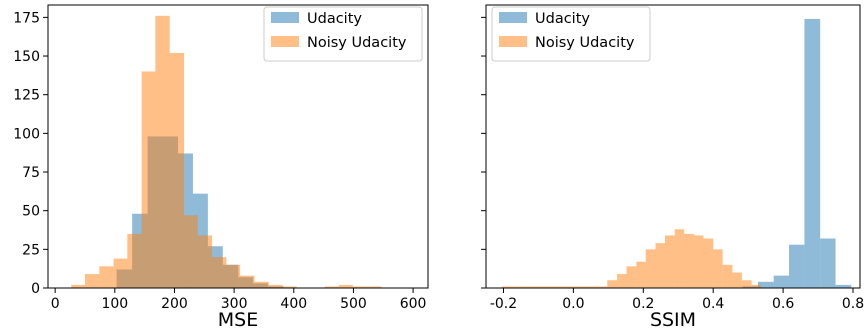 The image size is (865, 332). What do you see at coordinates (353, 304) in the screenshot?
I see `x-tick-label: 500` at bounding box center [353, 304].